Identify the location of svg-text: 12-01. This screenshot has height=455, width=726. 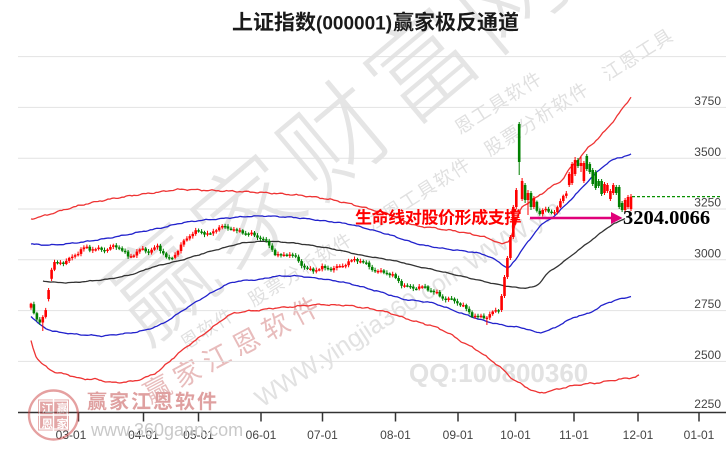
(638, 435).